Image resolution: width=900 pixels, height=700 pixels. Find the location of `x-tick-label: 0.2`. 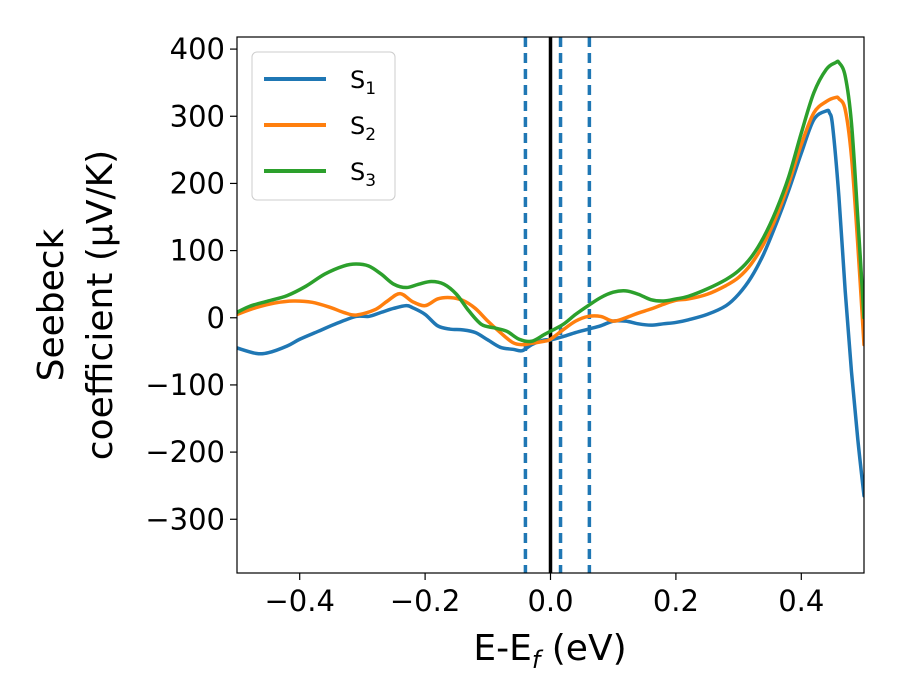

x-tick-label: 0.2 is located at coordinates (676, 601).